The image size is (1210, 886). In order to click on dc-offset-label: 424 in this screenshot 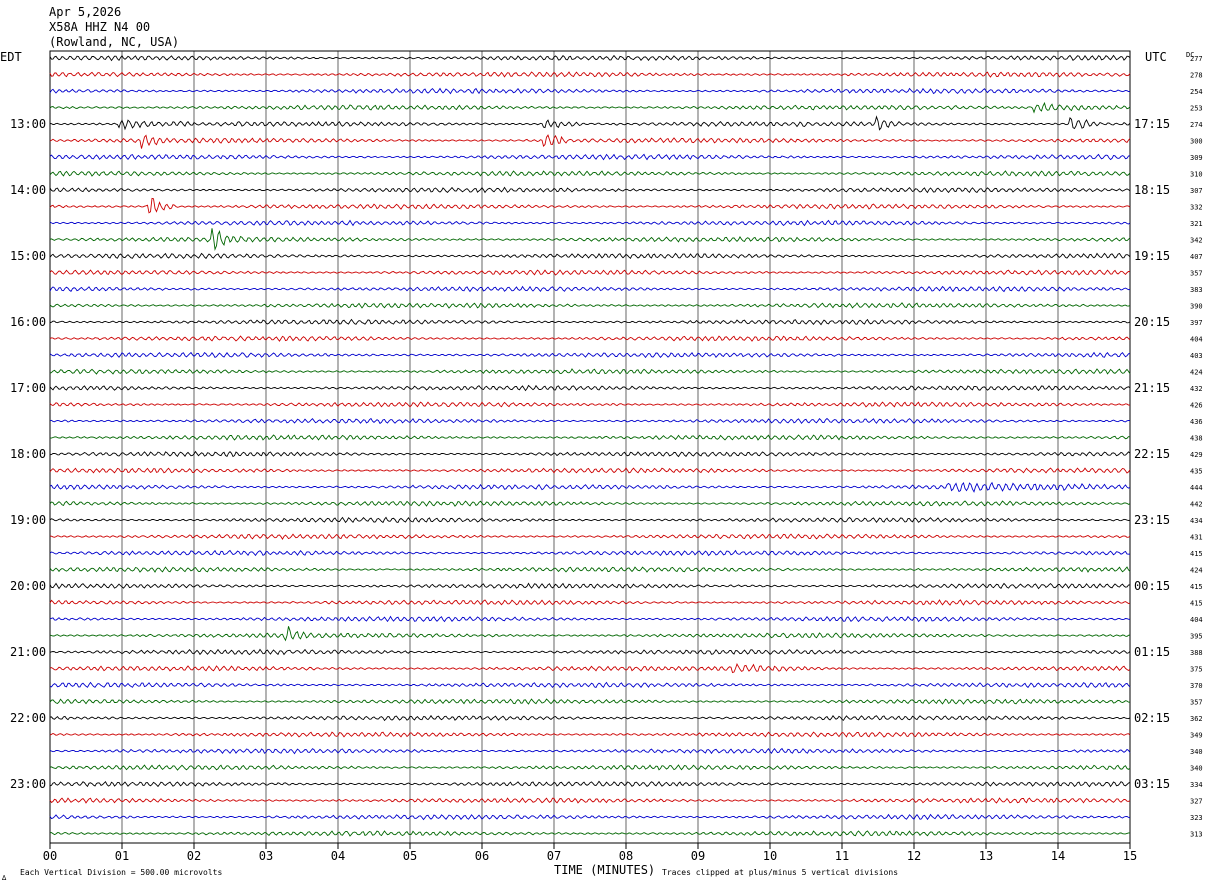, I will do `click(1196, 571)`.